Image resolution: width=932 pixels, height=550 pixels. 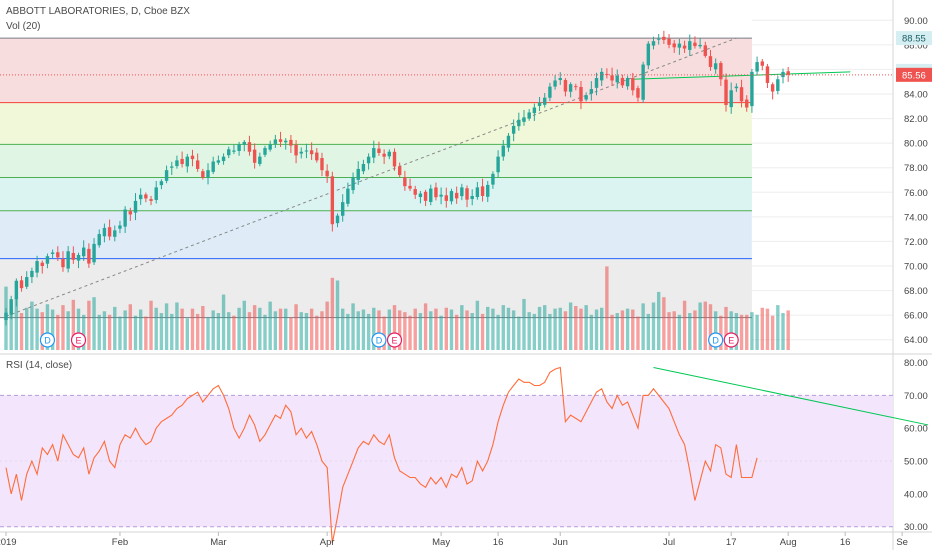 I want to click on time-tick-label: Feb, so click(x=120, y=542).